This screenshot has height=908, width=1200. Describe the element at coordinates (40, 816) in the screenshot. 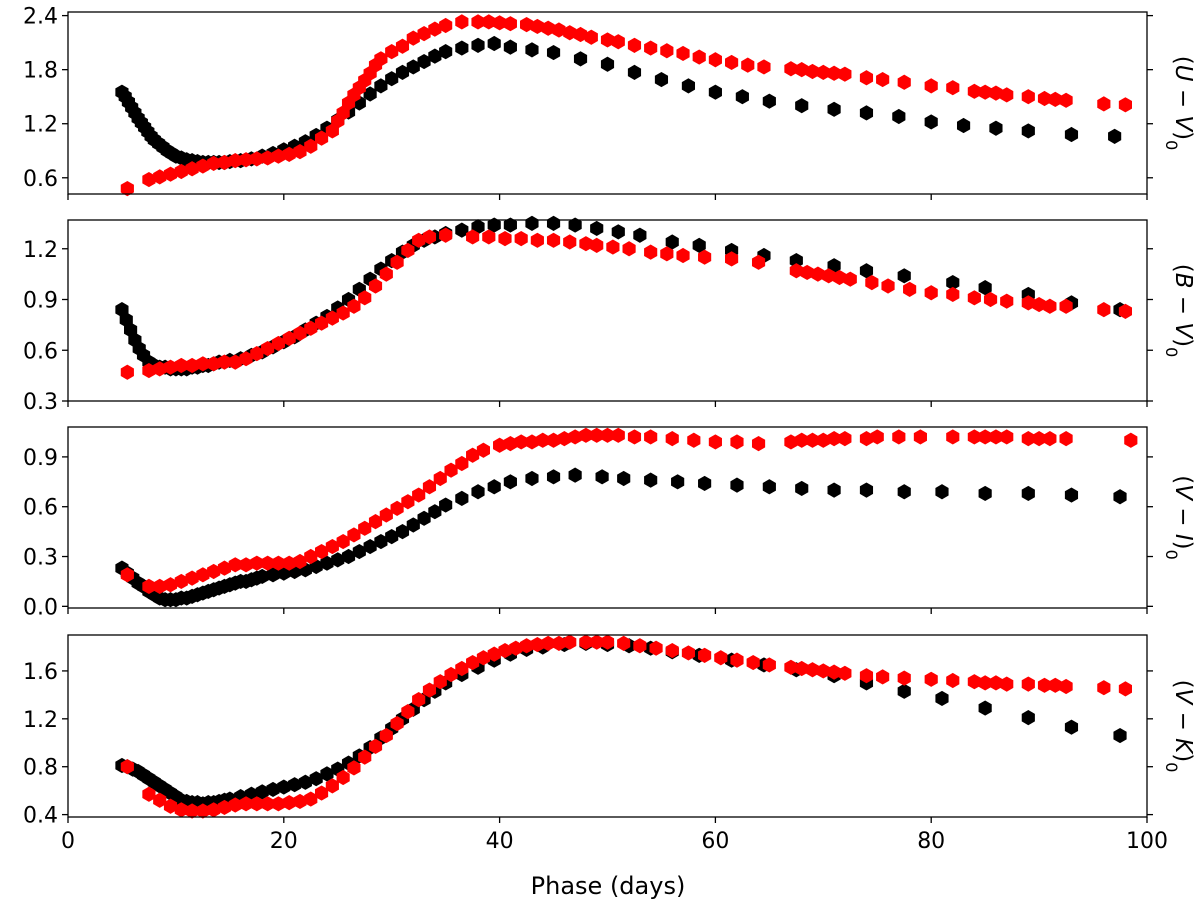

I see `y-tick-label: 0.4` at that location.